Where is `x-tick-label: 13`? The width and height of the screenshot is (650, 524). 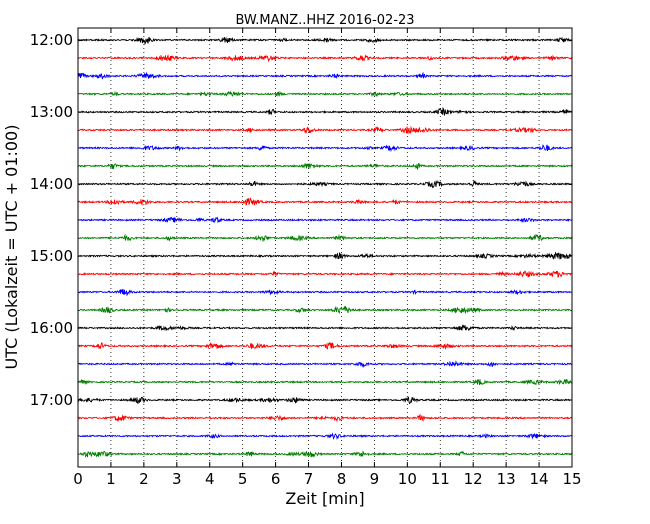 x-tick-label: 13 is located at coordinates (506, 479).